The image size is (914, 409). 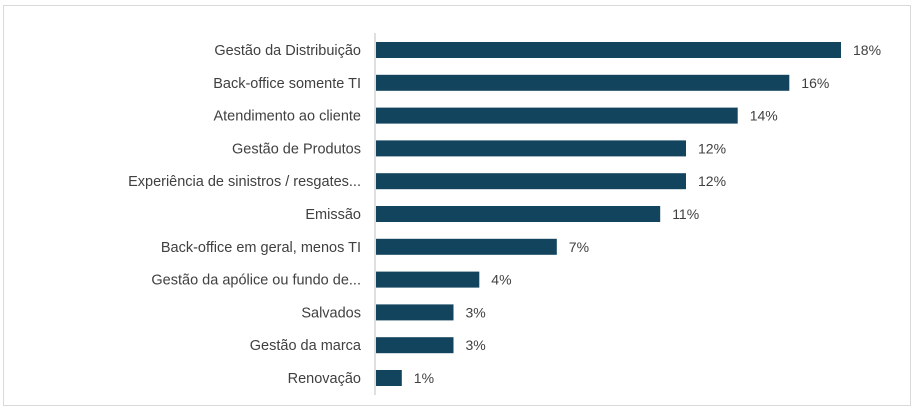 What do you see at coordinates (261, 248) in the screenshot?
I see `category-label: Back-office em geral, menos TI` at bounding box center [261, 248].